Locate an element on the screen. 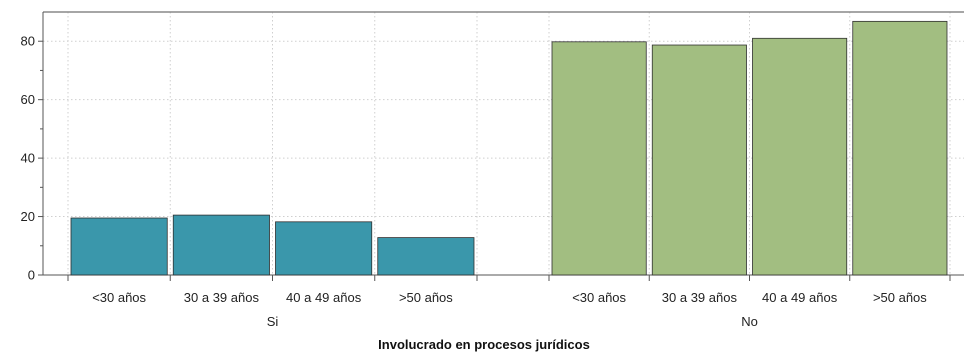 This screenshot has width=968, height=354. y-tick-label: 80 is located at coordinates (28, 41).